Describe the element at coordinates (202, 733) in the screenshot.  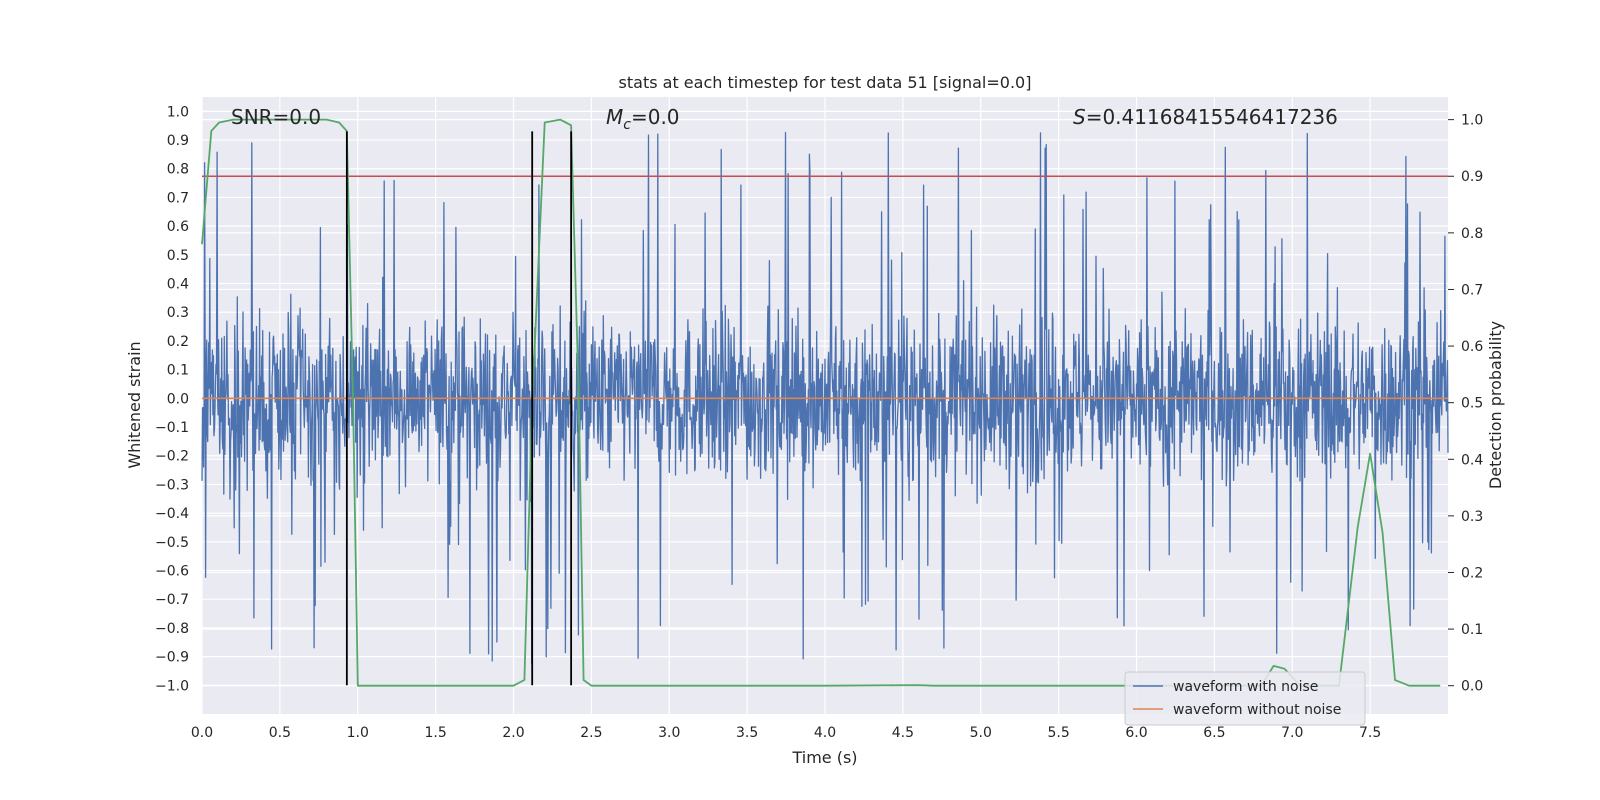
I see `x-tick-label: 0.0` at that location.